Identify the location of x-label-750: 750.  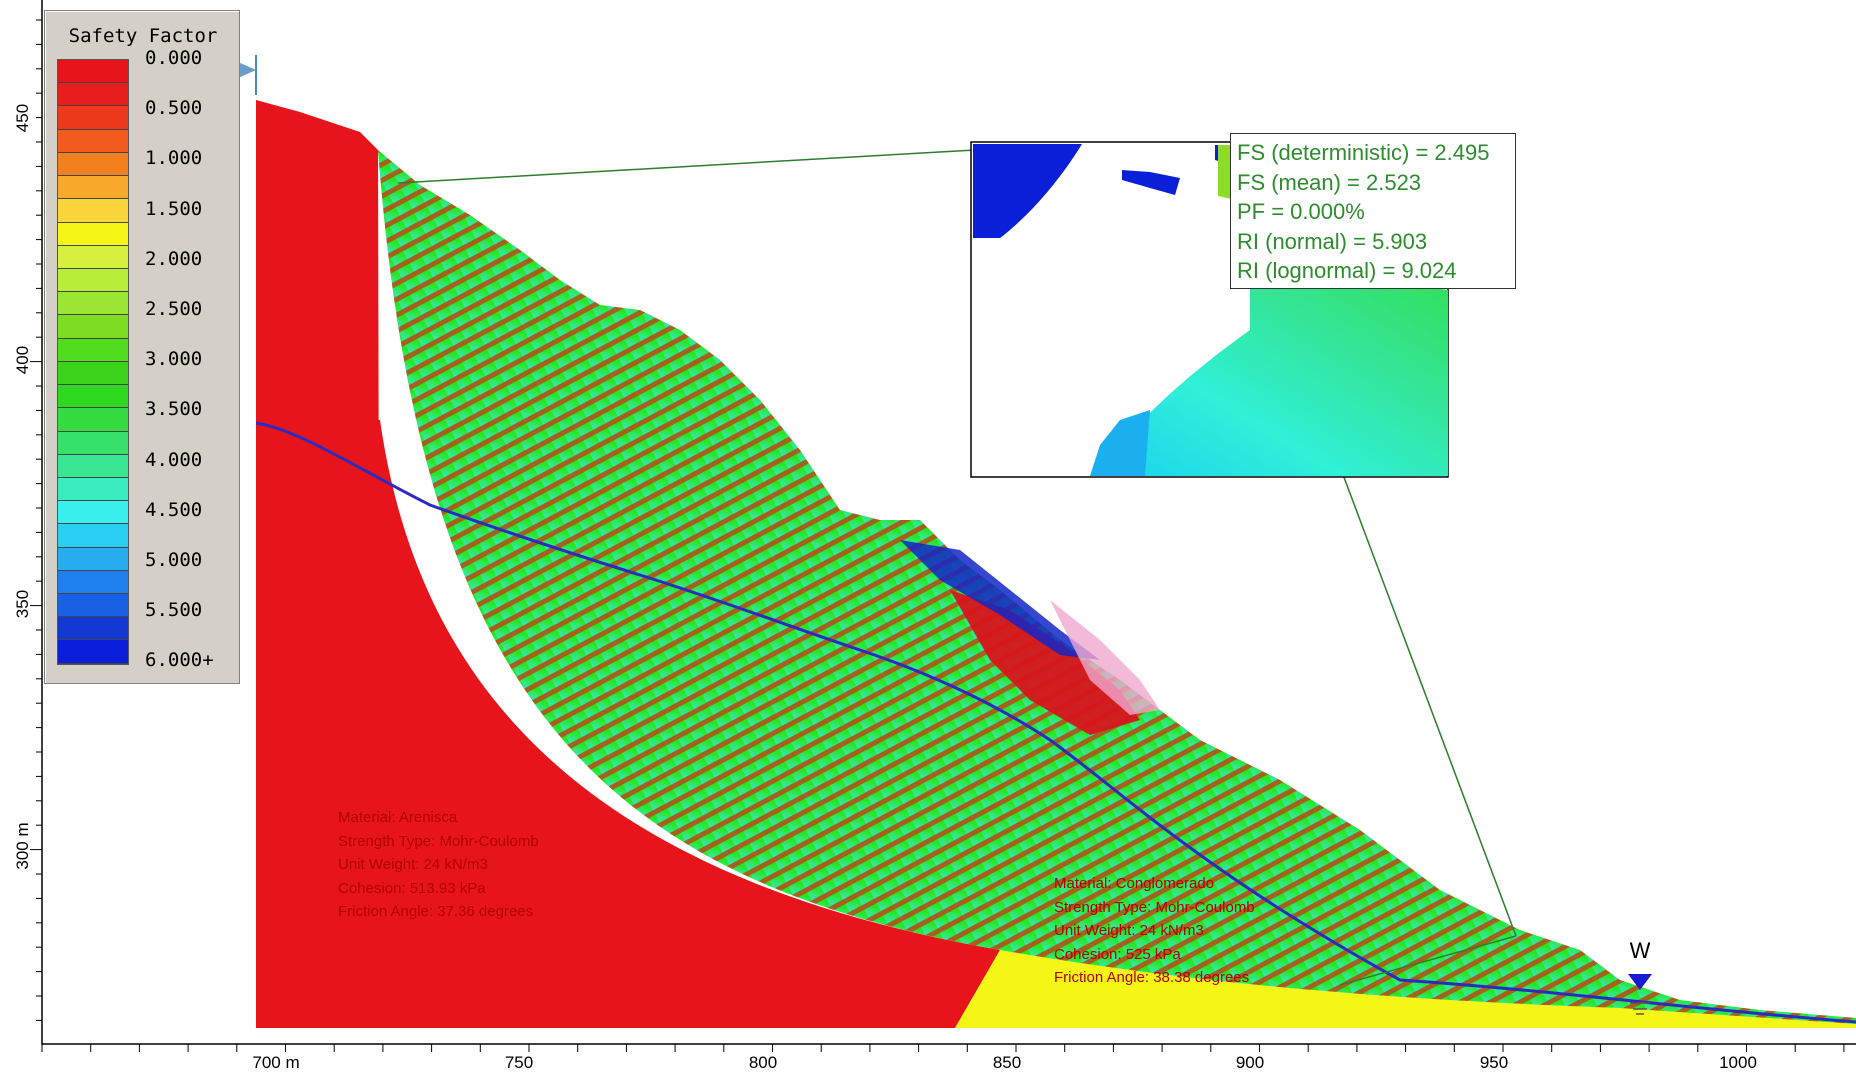
(519, 1062).